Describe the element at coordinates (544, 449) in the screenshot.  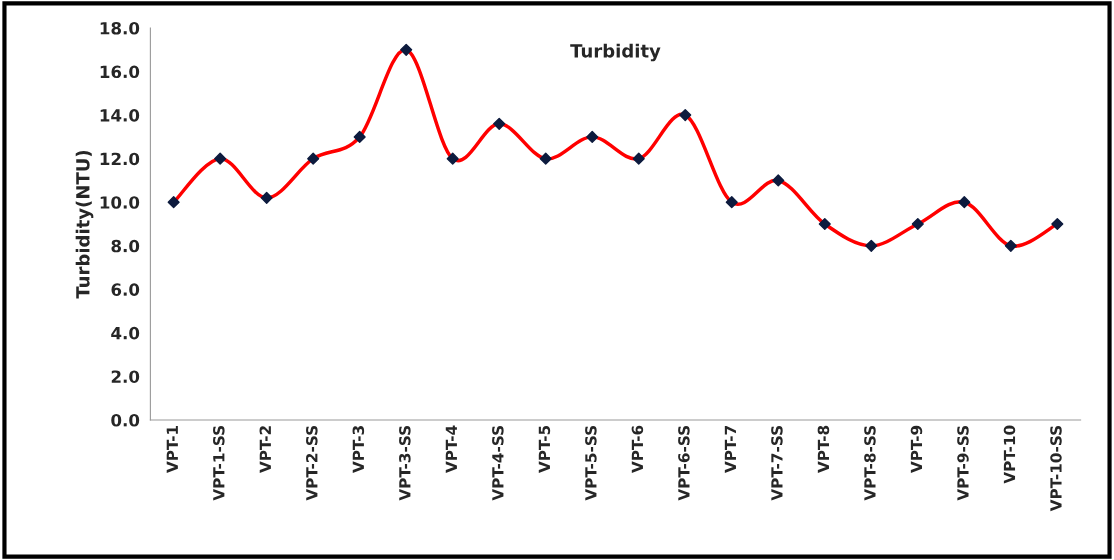
I see `x-tick-label: VPT-5` at that location.